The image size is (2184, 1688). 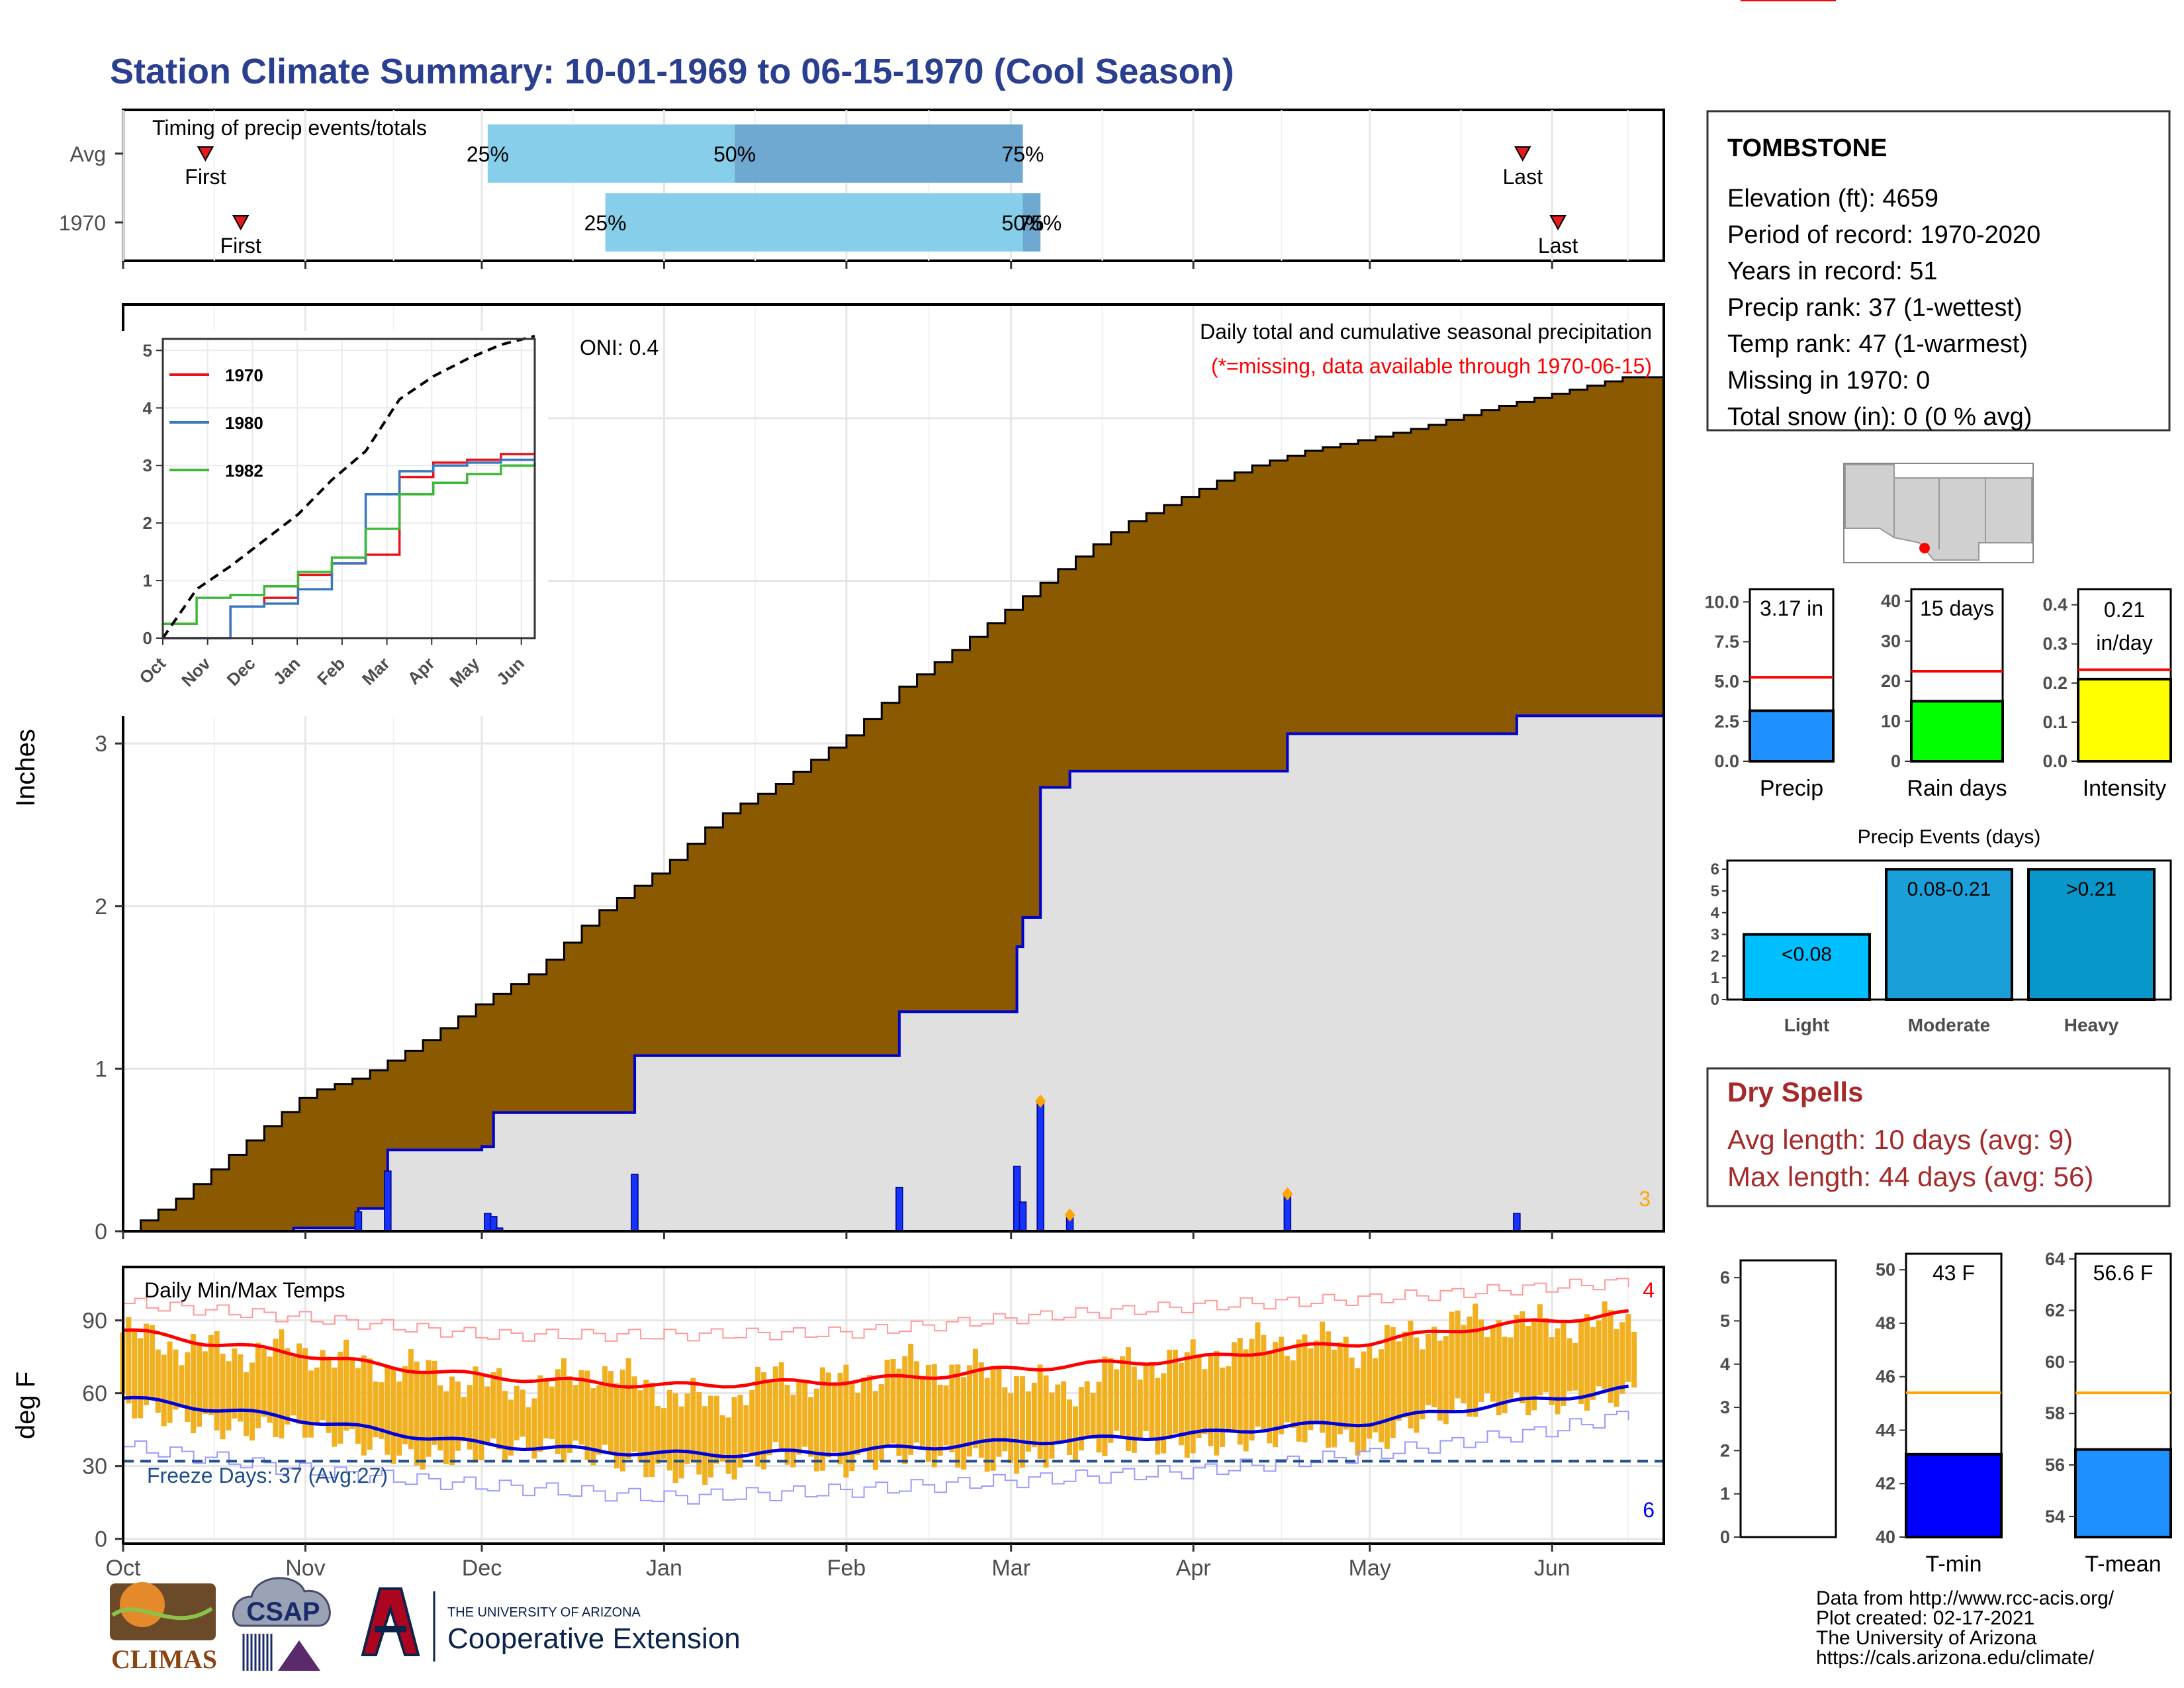 What do you see at coordinates (1725, 1450) in the screenshot?
I see `mini-y-tick-label: 2` at bounding box center [1725, 1450].